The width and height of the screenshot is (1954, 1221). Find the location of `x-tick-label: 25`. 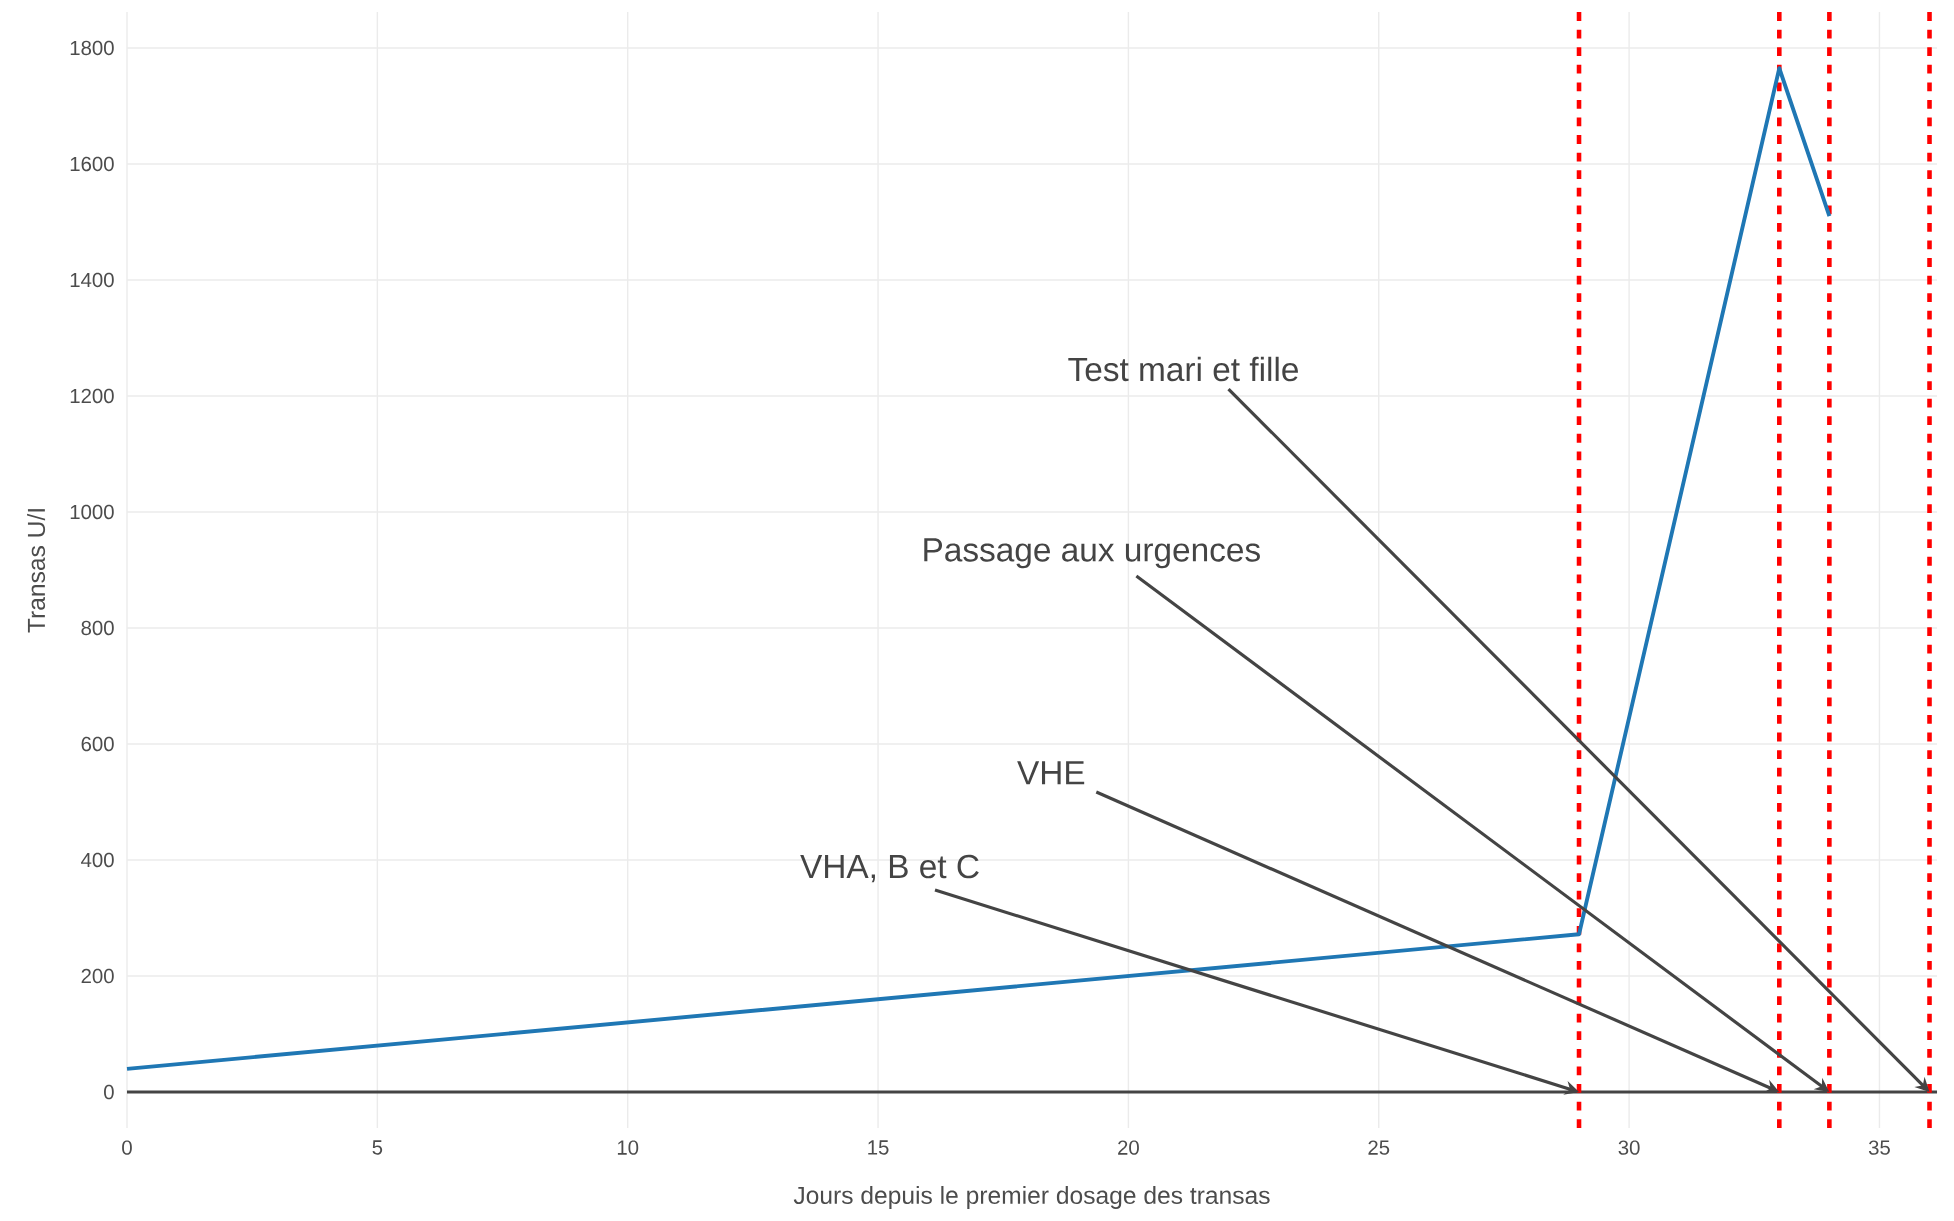

x-tick-label: 25 is located at coordinates (1379, 1148).